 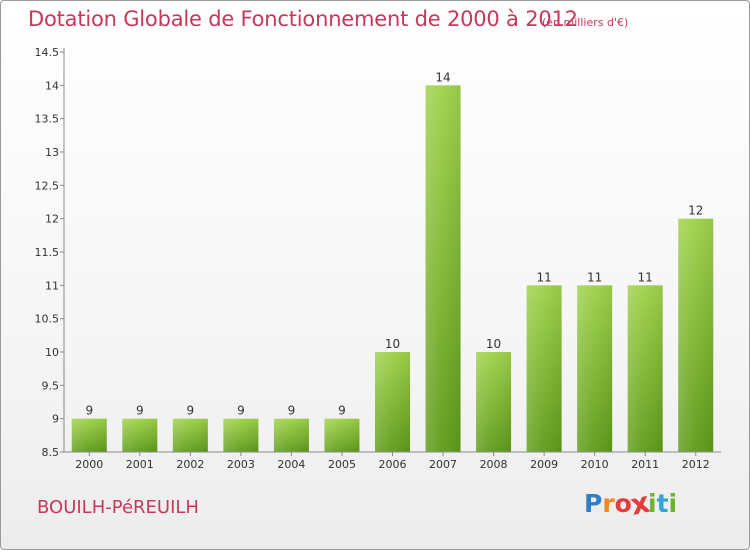 What do you see at coordinates (52, 85) in the screenshot?
I see `y-tick-label: 14` at bounding box center [52, 85].